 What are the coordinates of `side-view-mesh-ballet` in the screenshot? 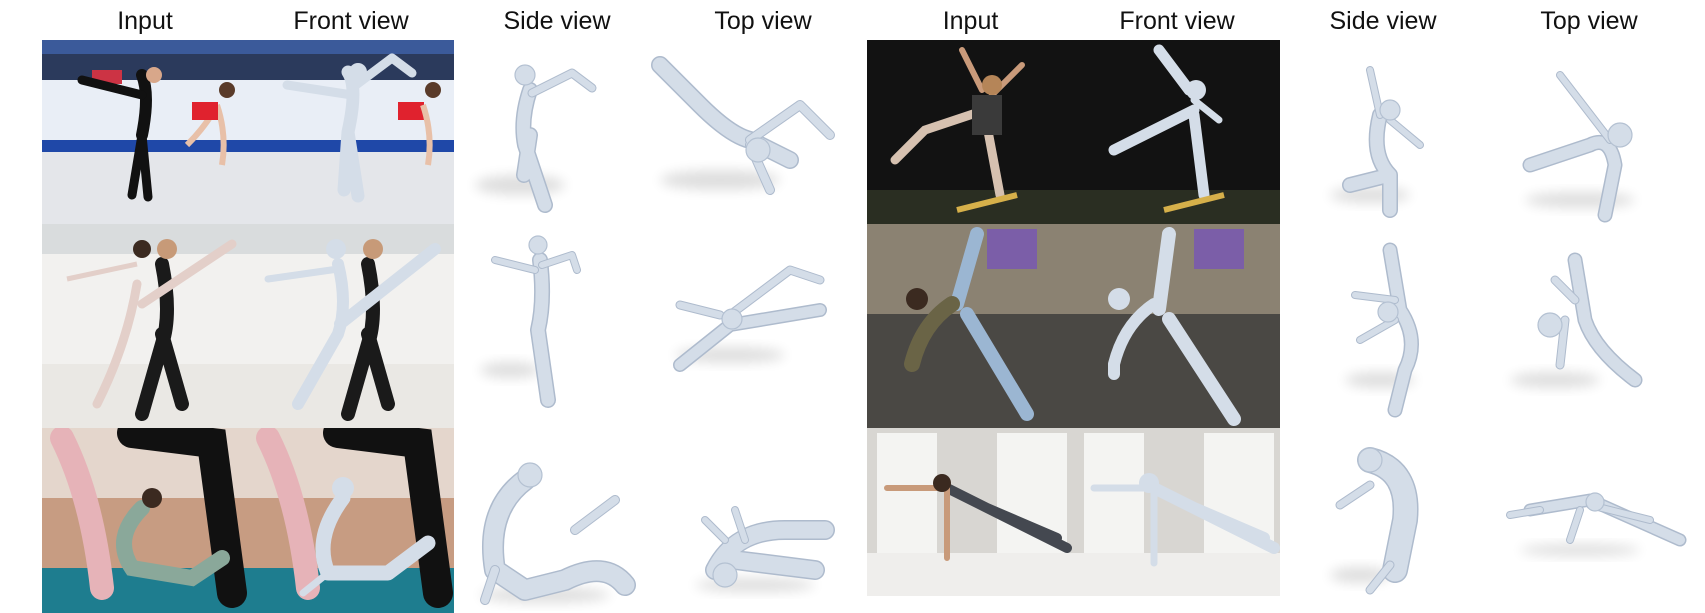 It's located at (540, 320).